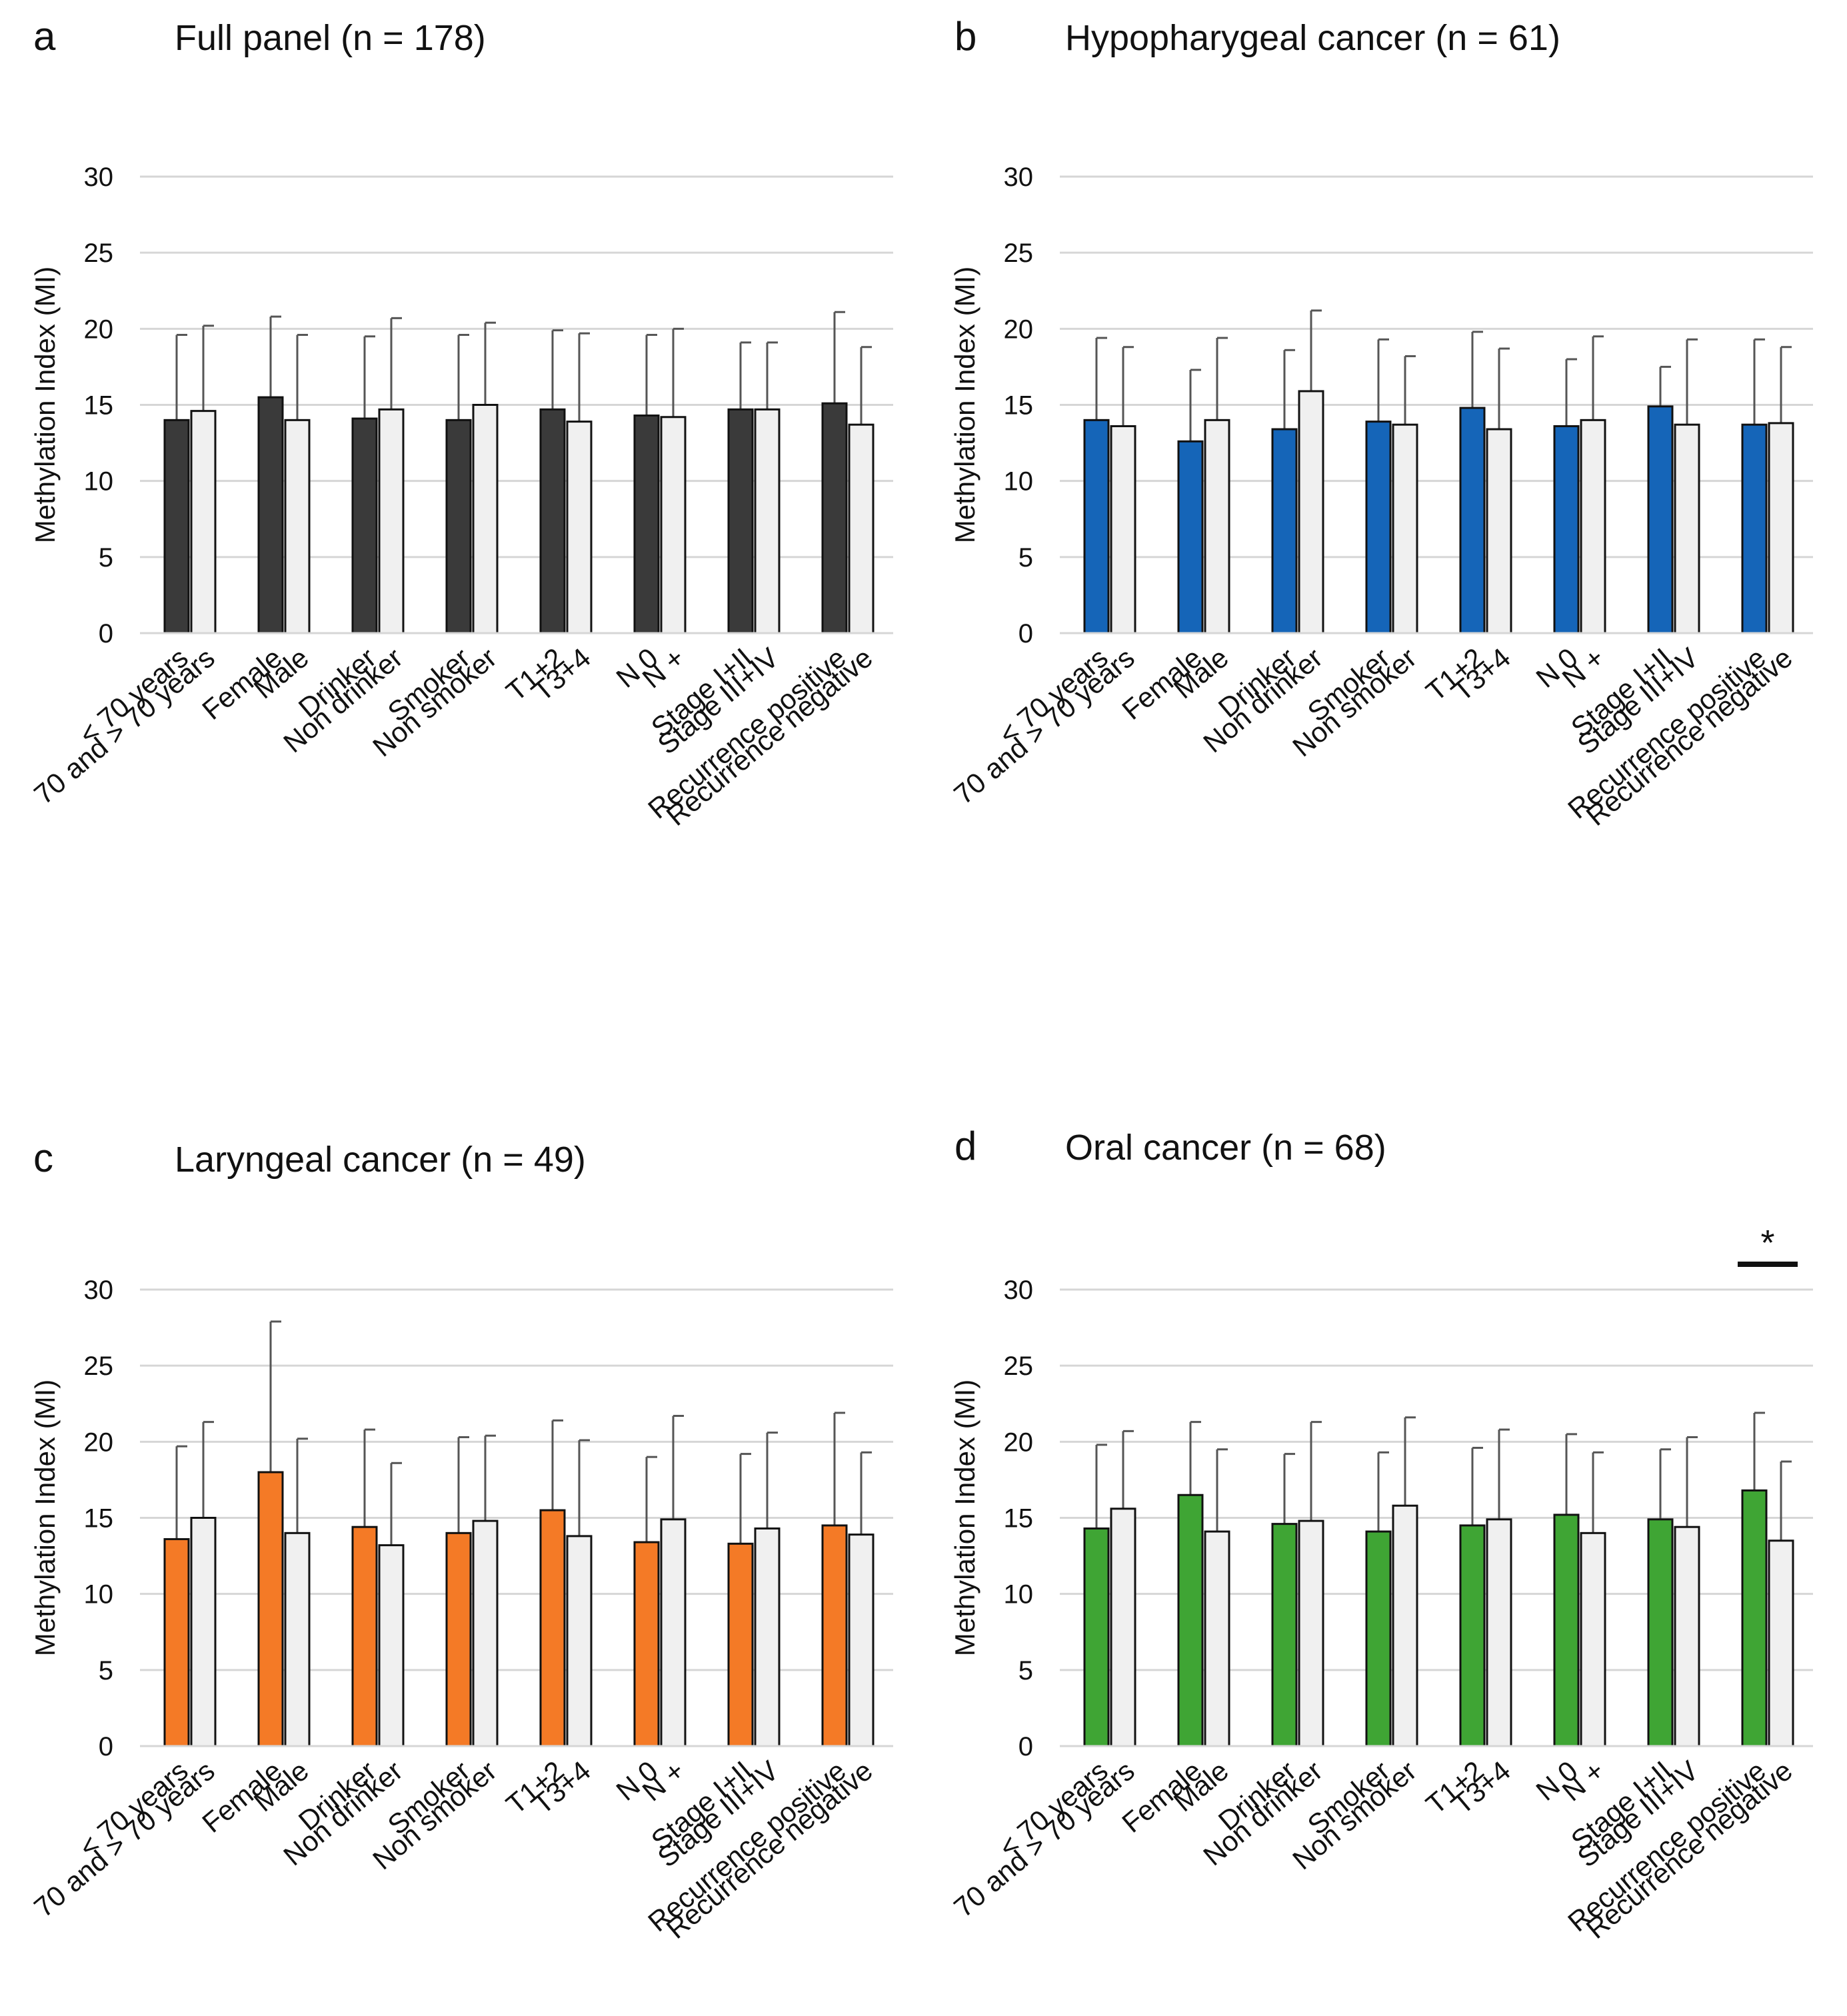 The height and width of the screenshot is (2016, 1847). What do you see at coordinates (1767, 1243) in the screenshot?
I see `panel-d-significance-label: *` at bounding box center [1767, 1243].